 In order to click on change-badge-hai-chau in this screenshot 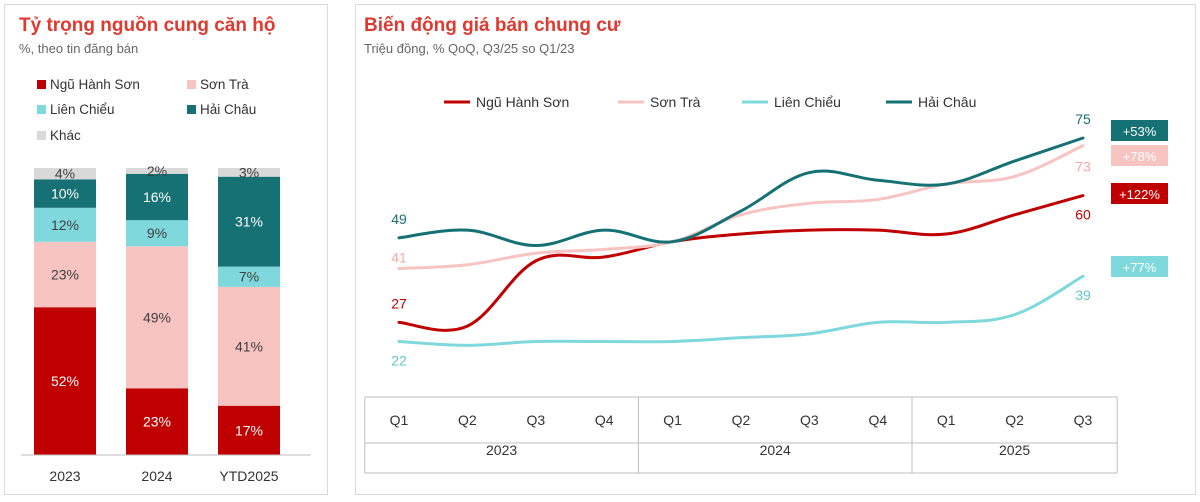, I will do `click(1139, 130)`.